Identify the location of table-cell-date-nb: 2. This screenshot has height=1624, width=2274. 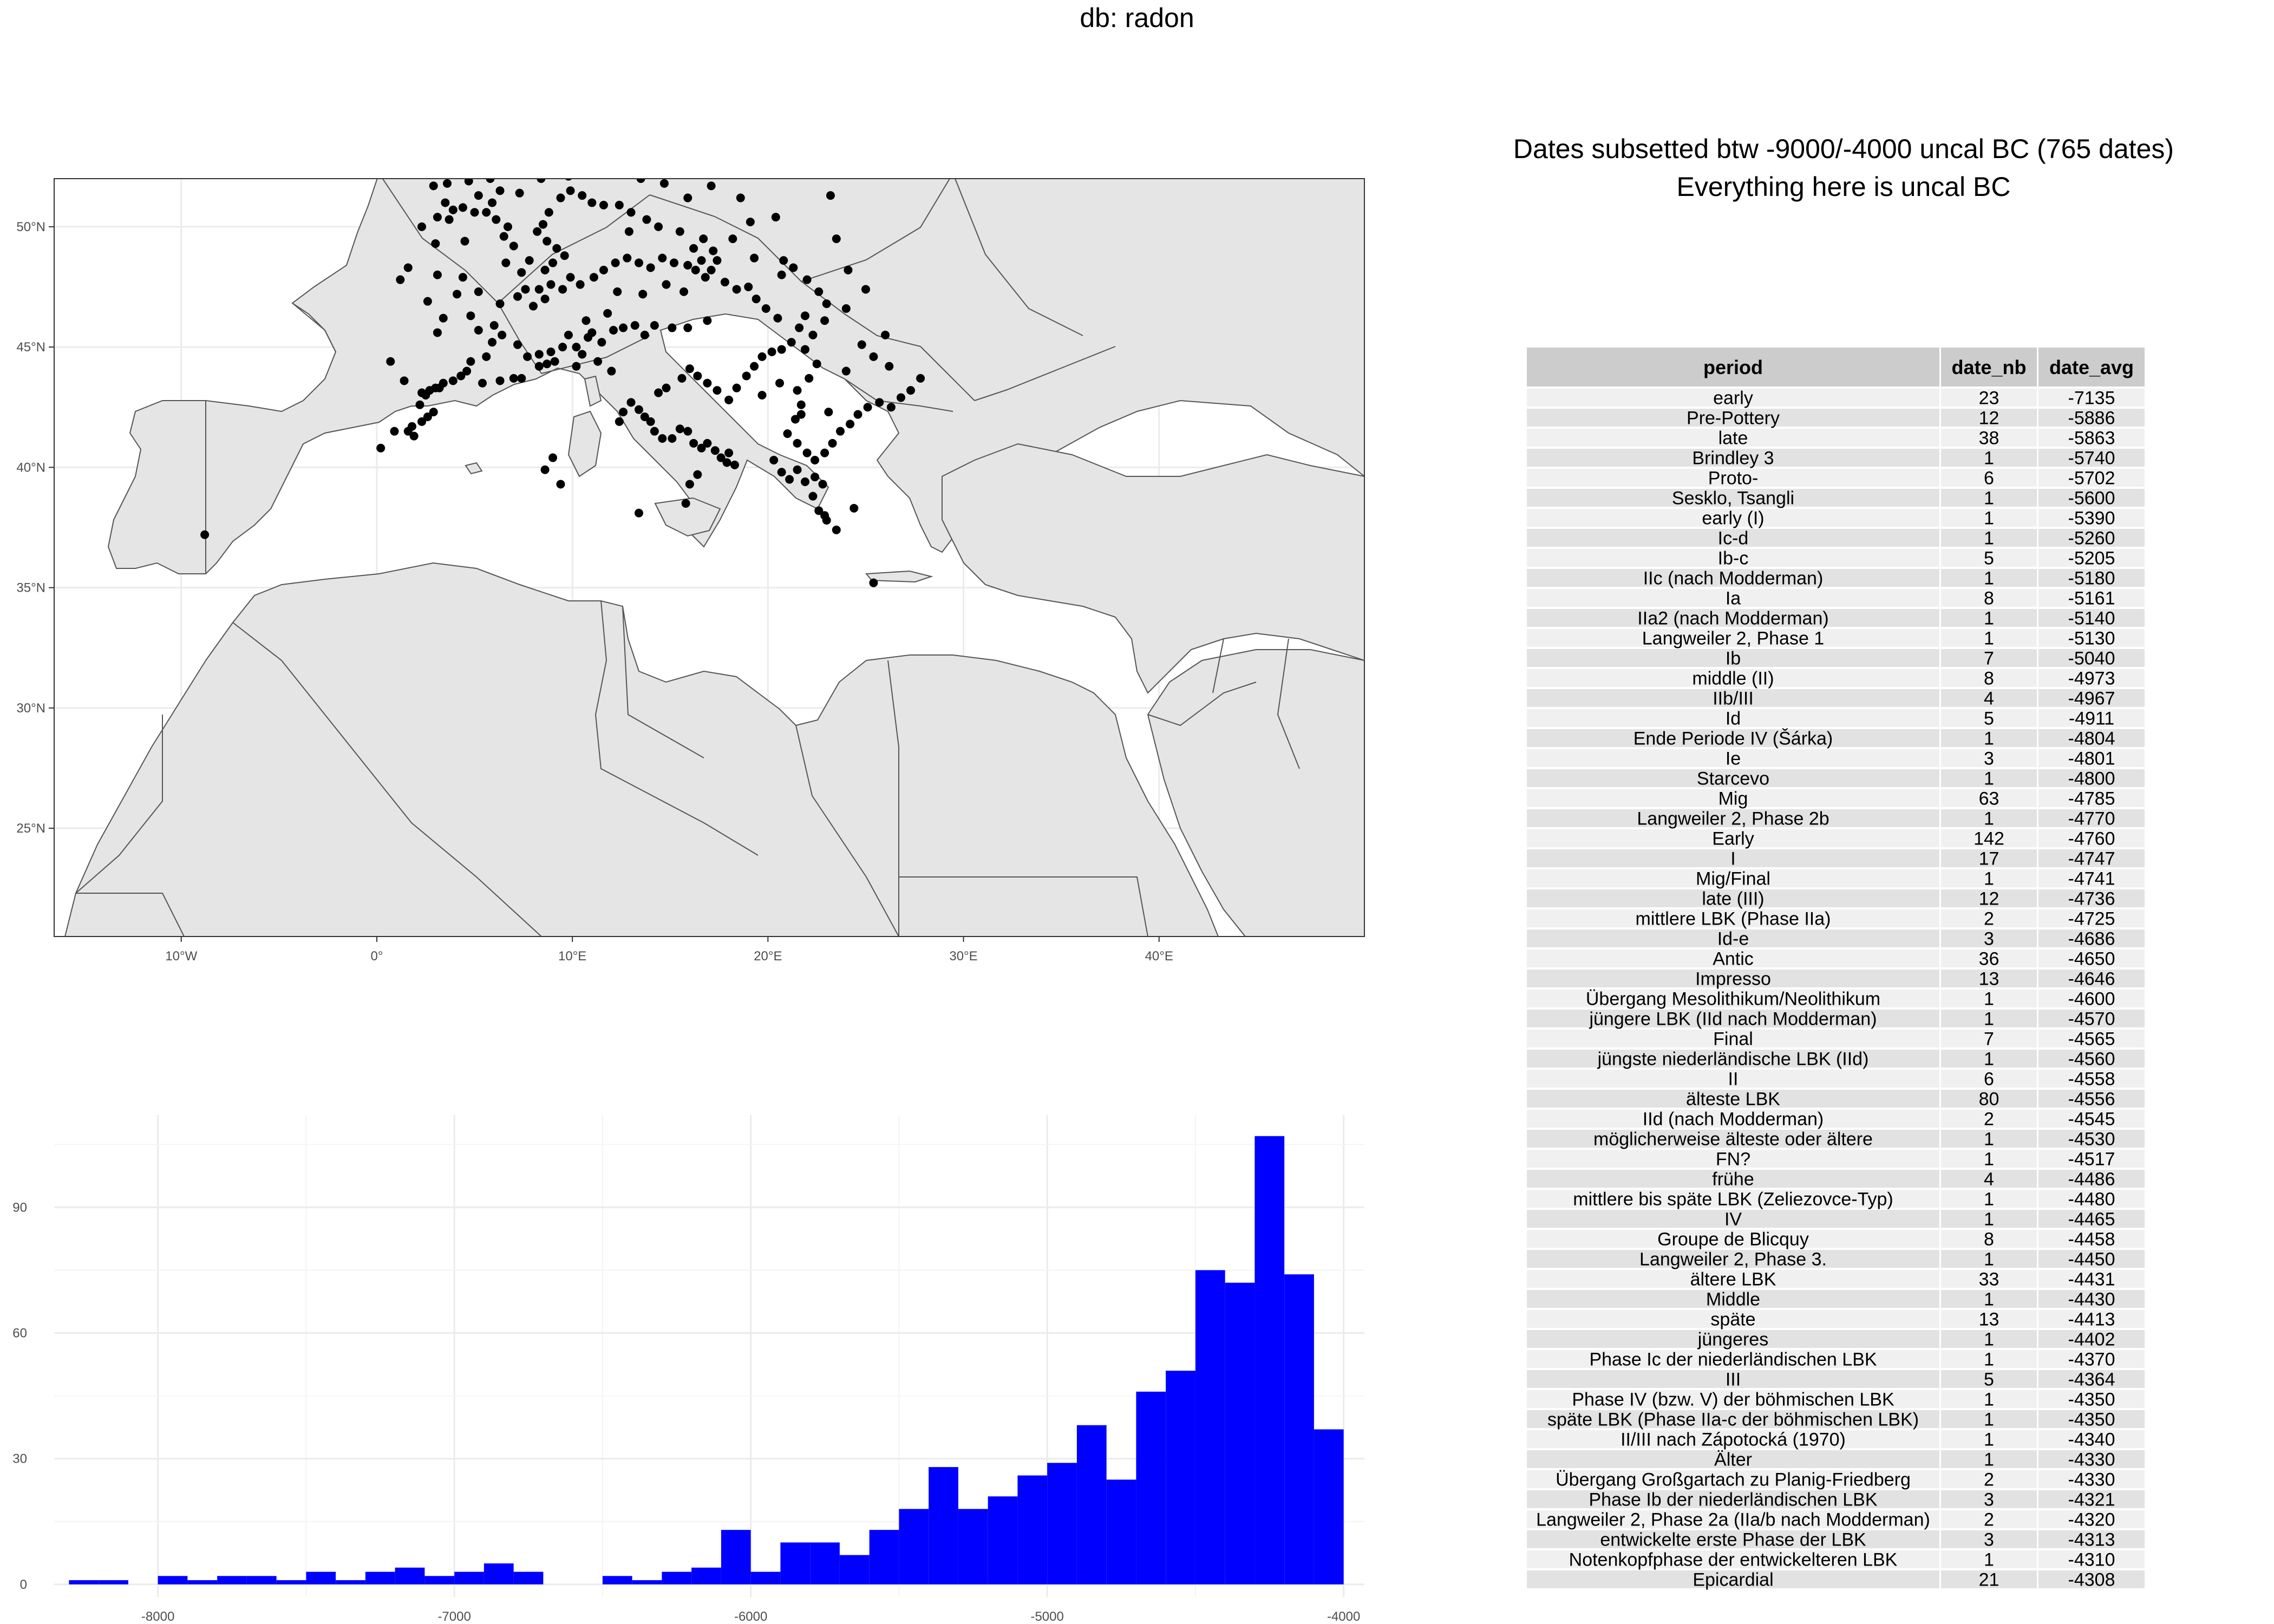
(1989, 1120).